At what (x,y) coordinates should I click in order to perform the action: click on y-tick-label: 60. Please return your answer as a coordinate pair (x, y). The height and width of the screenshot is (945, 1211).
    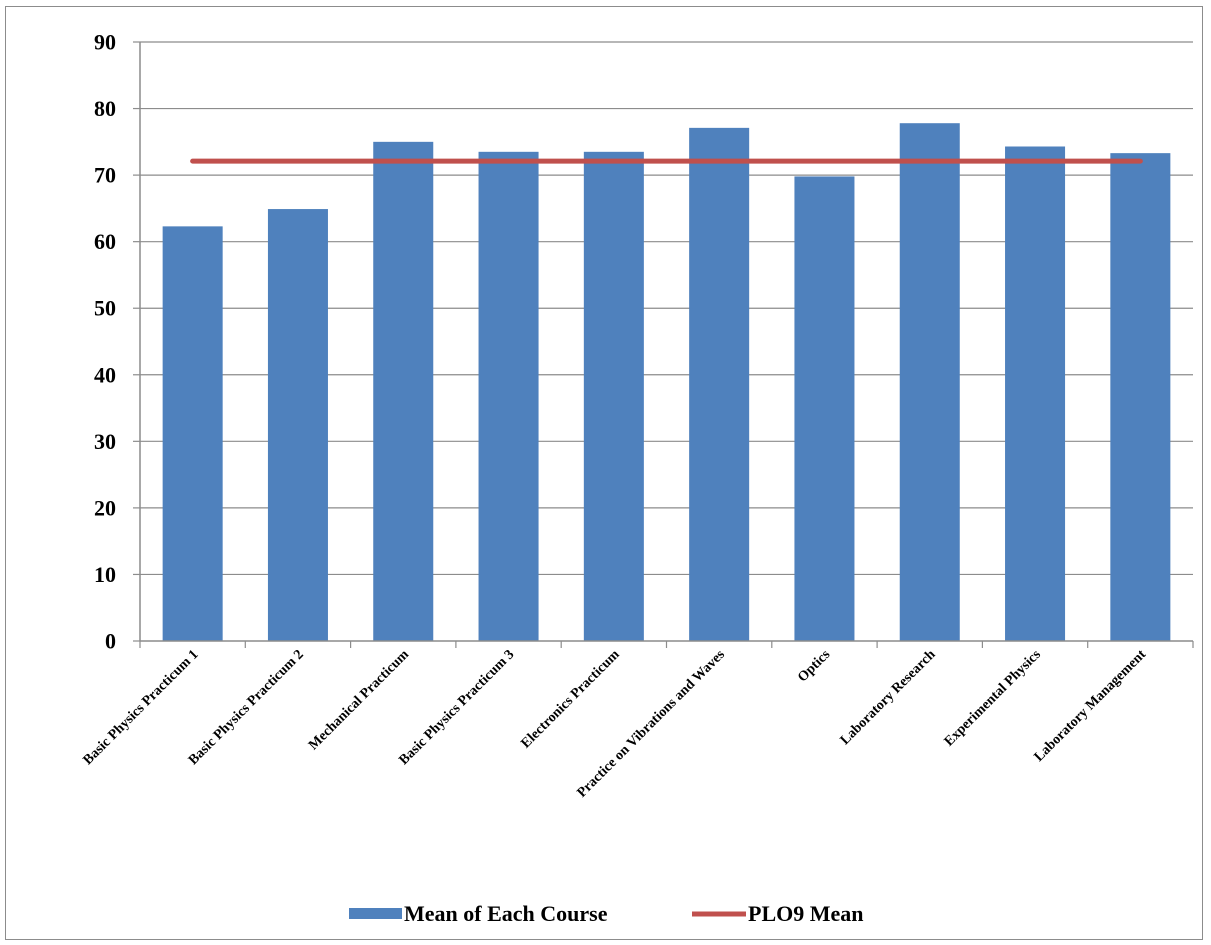
    Looking at the image, I should click on (105, 241).